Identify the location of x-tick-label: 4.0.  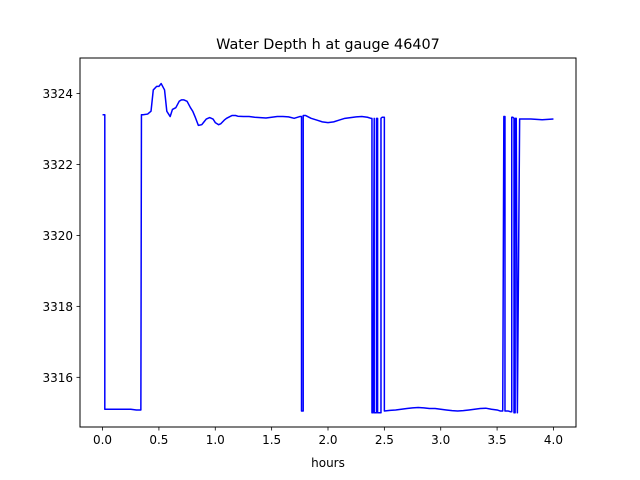
(553, 440).